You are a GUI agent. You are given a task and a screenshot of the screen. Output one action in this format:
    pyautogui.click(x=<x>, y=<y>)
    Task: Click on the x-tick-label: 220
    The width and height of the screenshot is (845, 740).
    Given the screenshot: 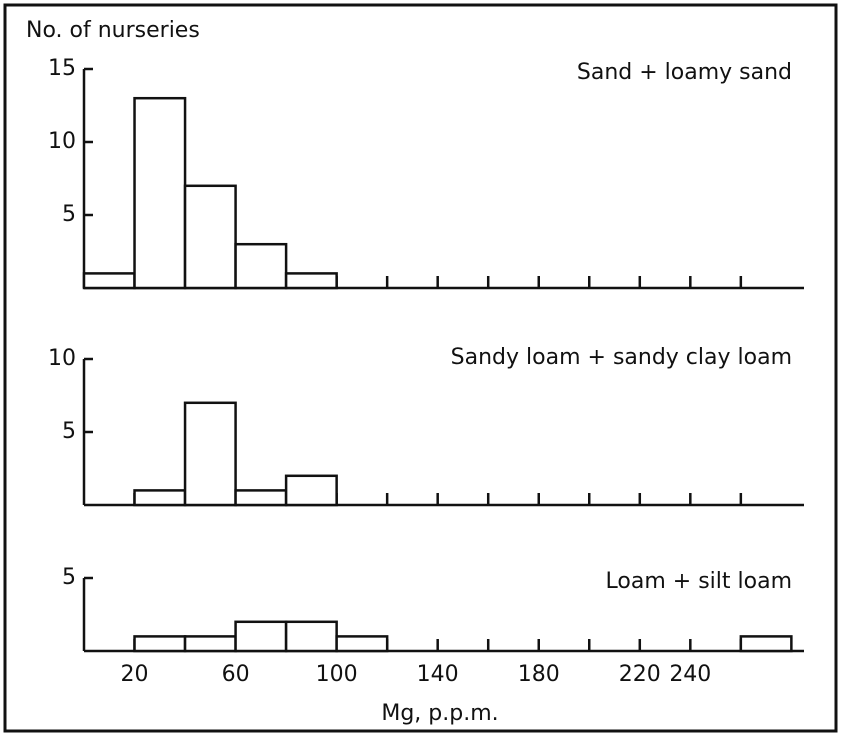 What is the action you would take?
    pyautogui.click(x=640, y=674)
    